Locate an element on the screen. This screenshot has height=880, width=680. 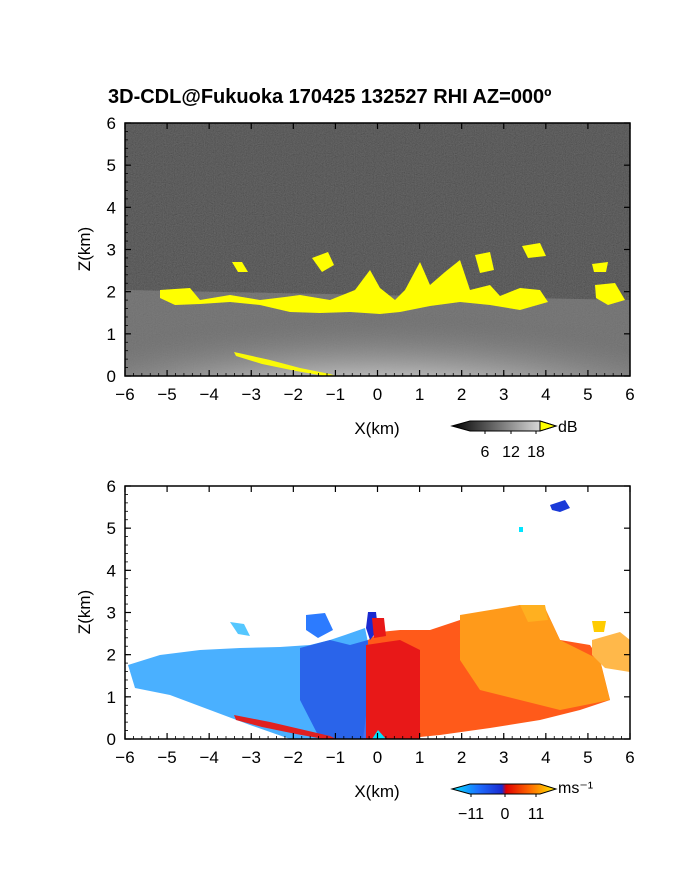
receding-far-patch is located at coordinates (611, 652).